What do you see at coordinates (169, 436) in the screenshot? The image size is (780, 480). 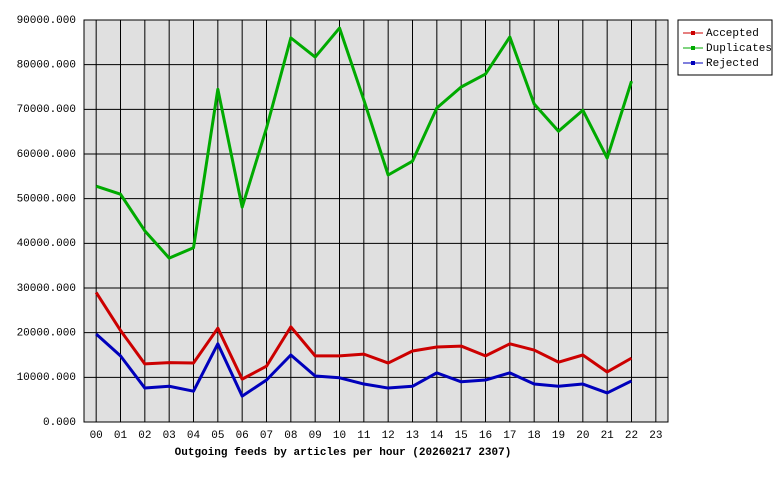 I see `x-tick-label: 03` at bounding box center [169, 436].